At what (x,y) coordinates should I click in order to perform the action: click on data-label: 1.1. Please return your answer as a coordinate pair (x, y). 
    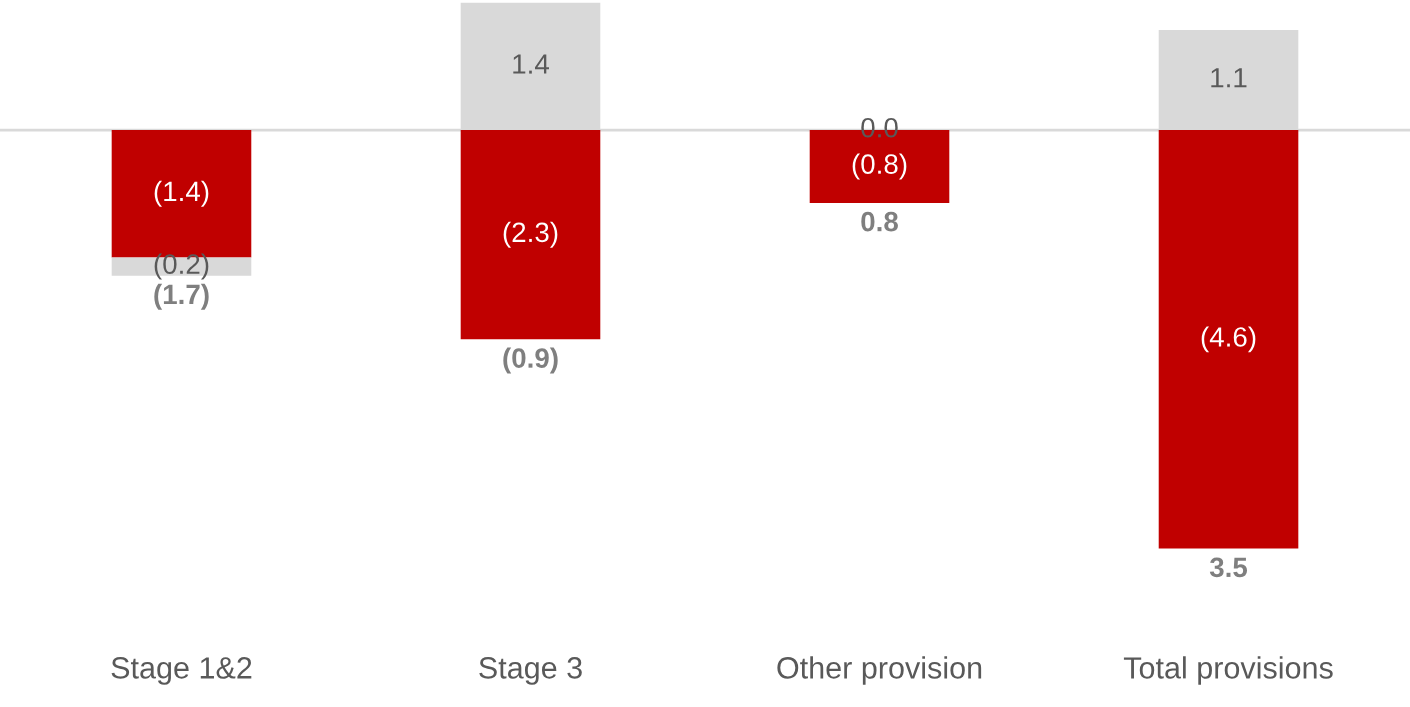
    Looking at the image, I should click on (1229, 78).